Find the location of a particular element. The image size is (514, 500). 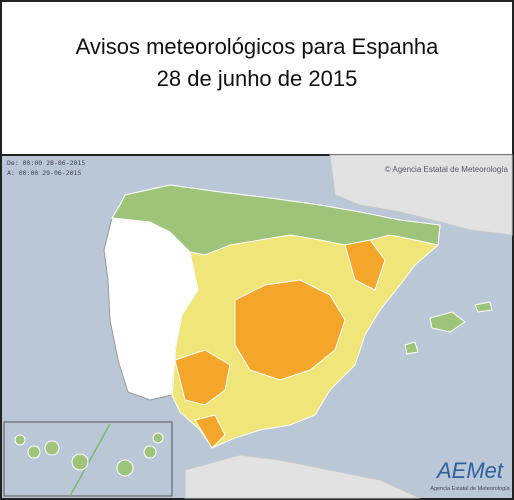

canary-inset is located at coordinates (88, 459).